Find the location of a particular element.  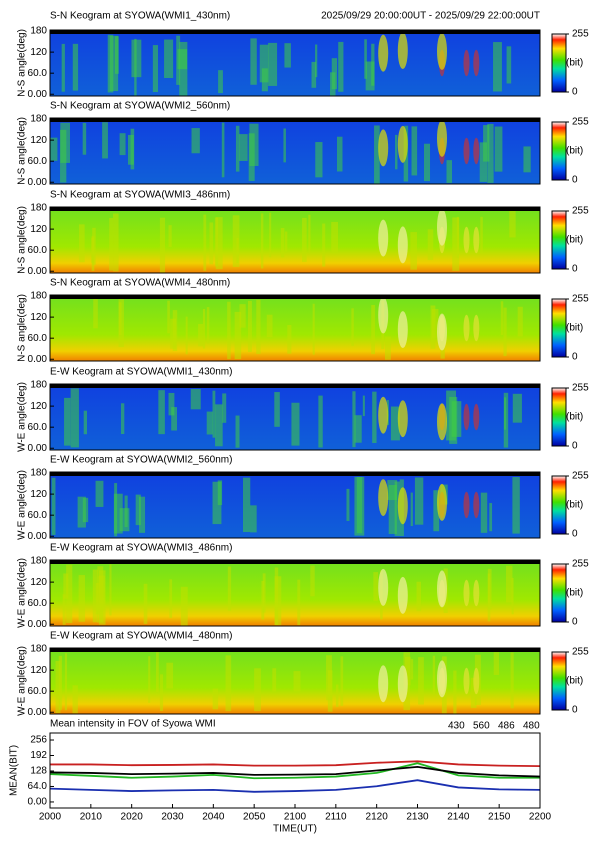

y-tick-label: 60.0 is located at coordinates (38, 161).